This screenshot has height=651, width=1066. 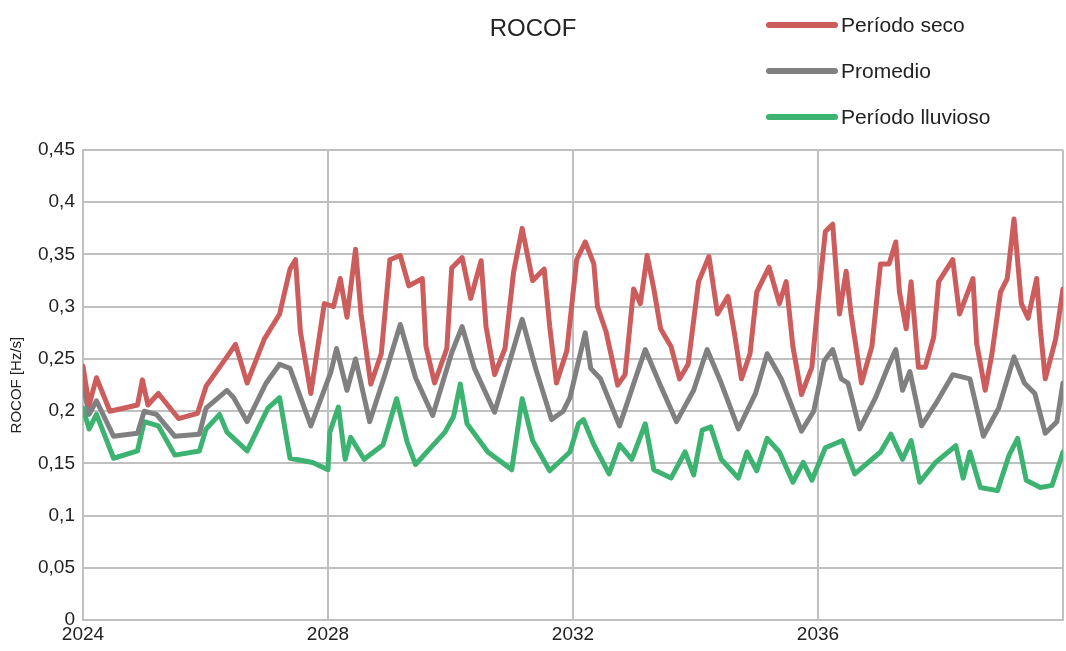 What do you see at coordinates (886, 71) in the screenshot?
I see `legend-label: Promedio` at bounding box center [886, 71].